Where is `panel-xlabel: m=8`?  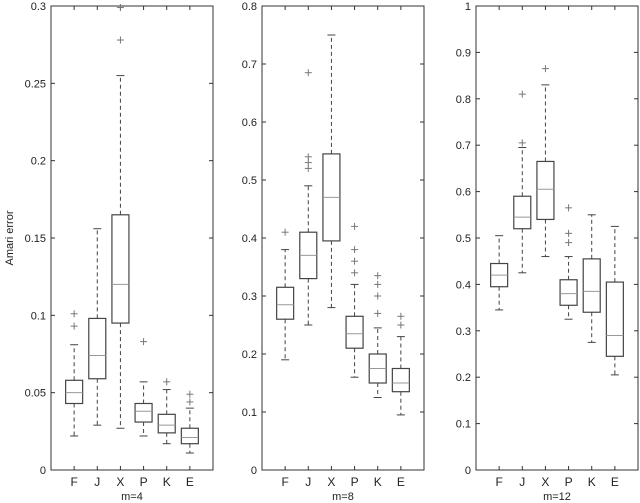 panel-xlabel: m=8 is located at coordinates (343, 497).